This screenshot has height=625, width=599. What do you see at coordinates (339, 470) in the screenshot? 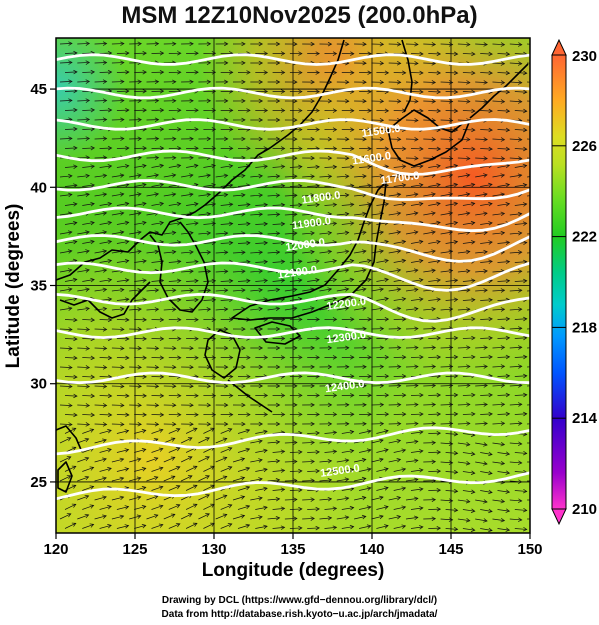
I see `contour-label: 12500.0` at bounding box center [339, 470].